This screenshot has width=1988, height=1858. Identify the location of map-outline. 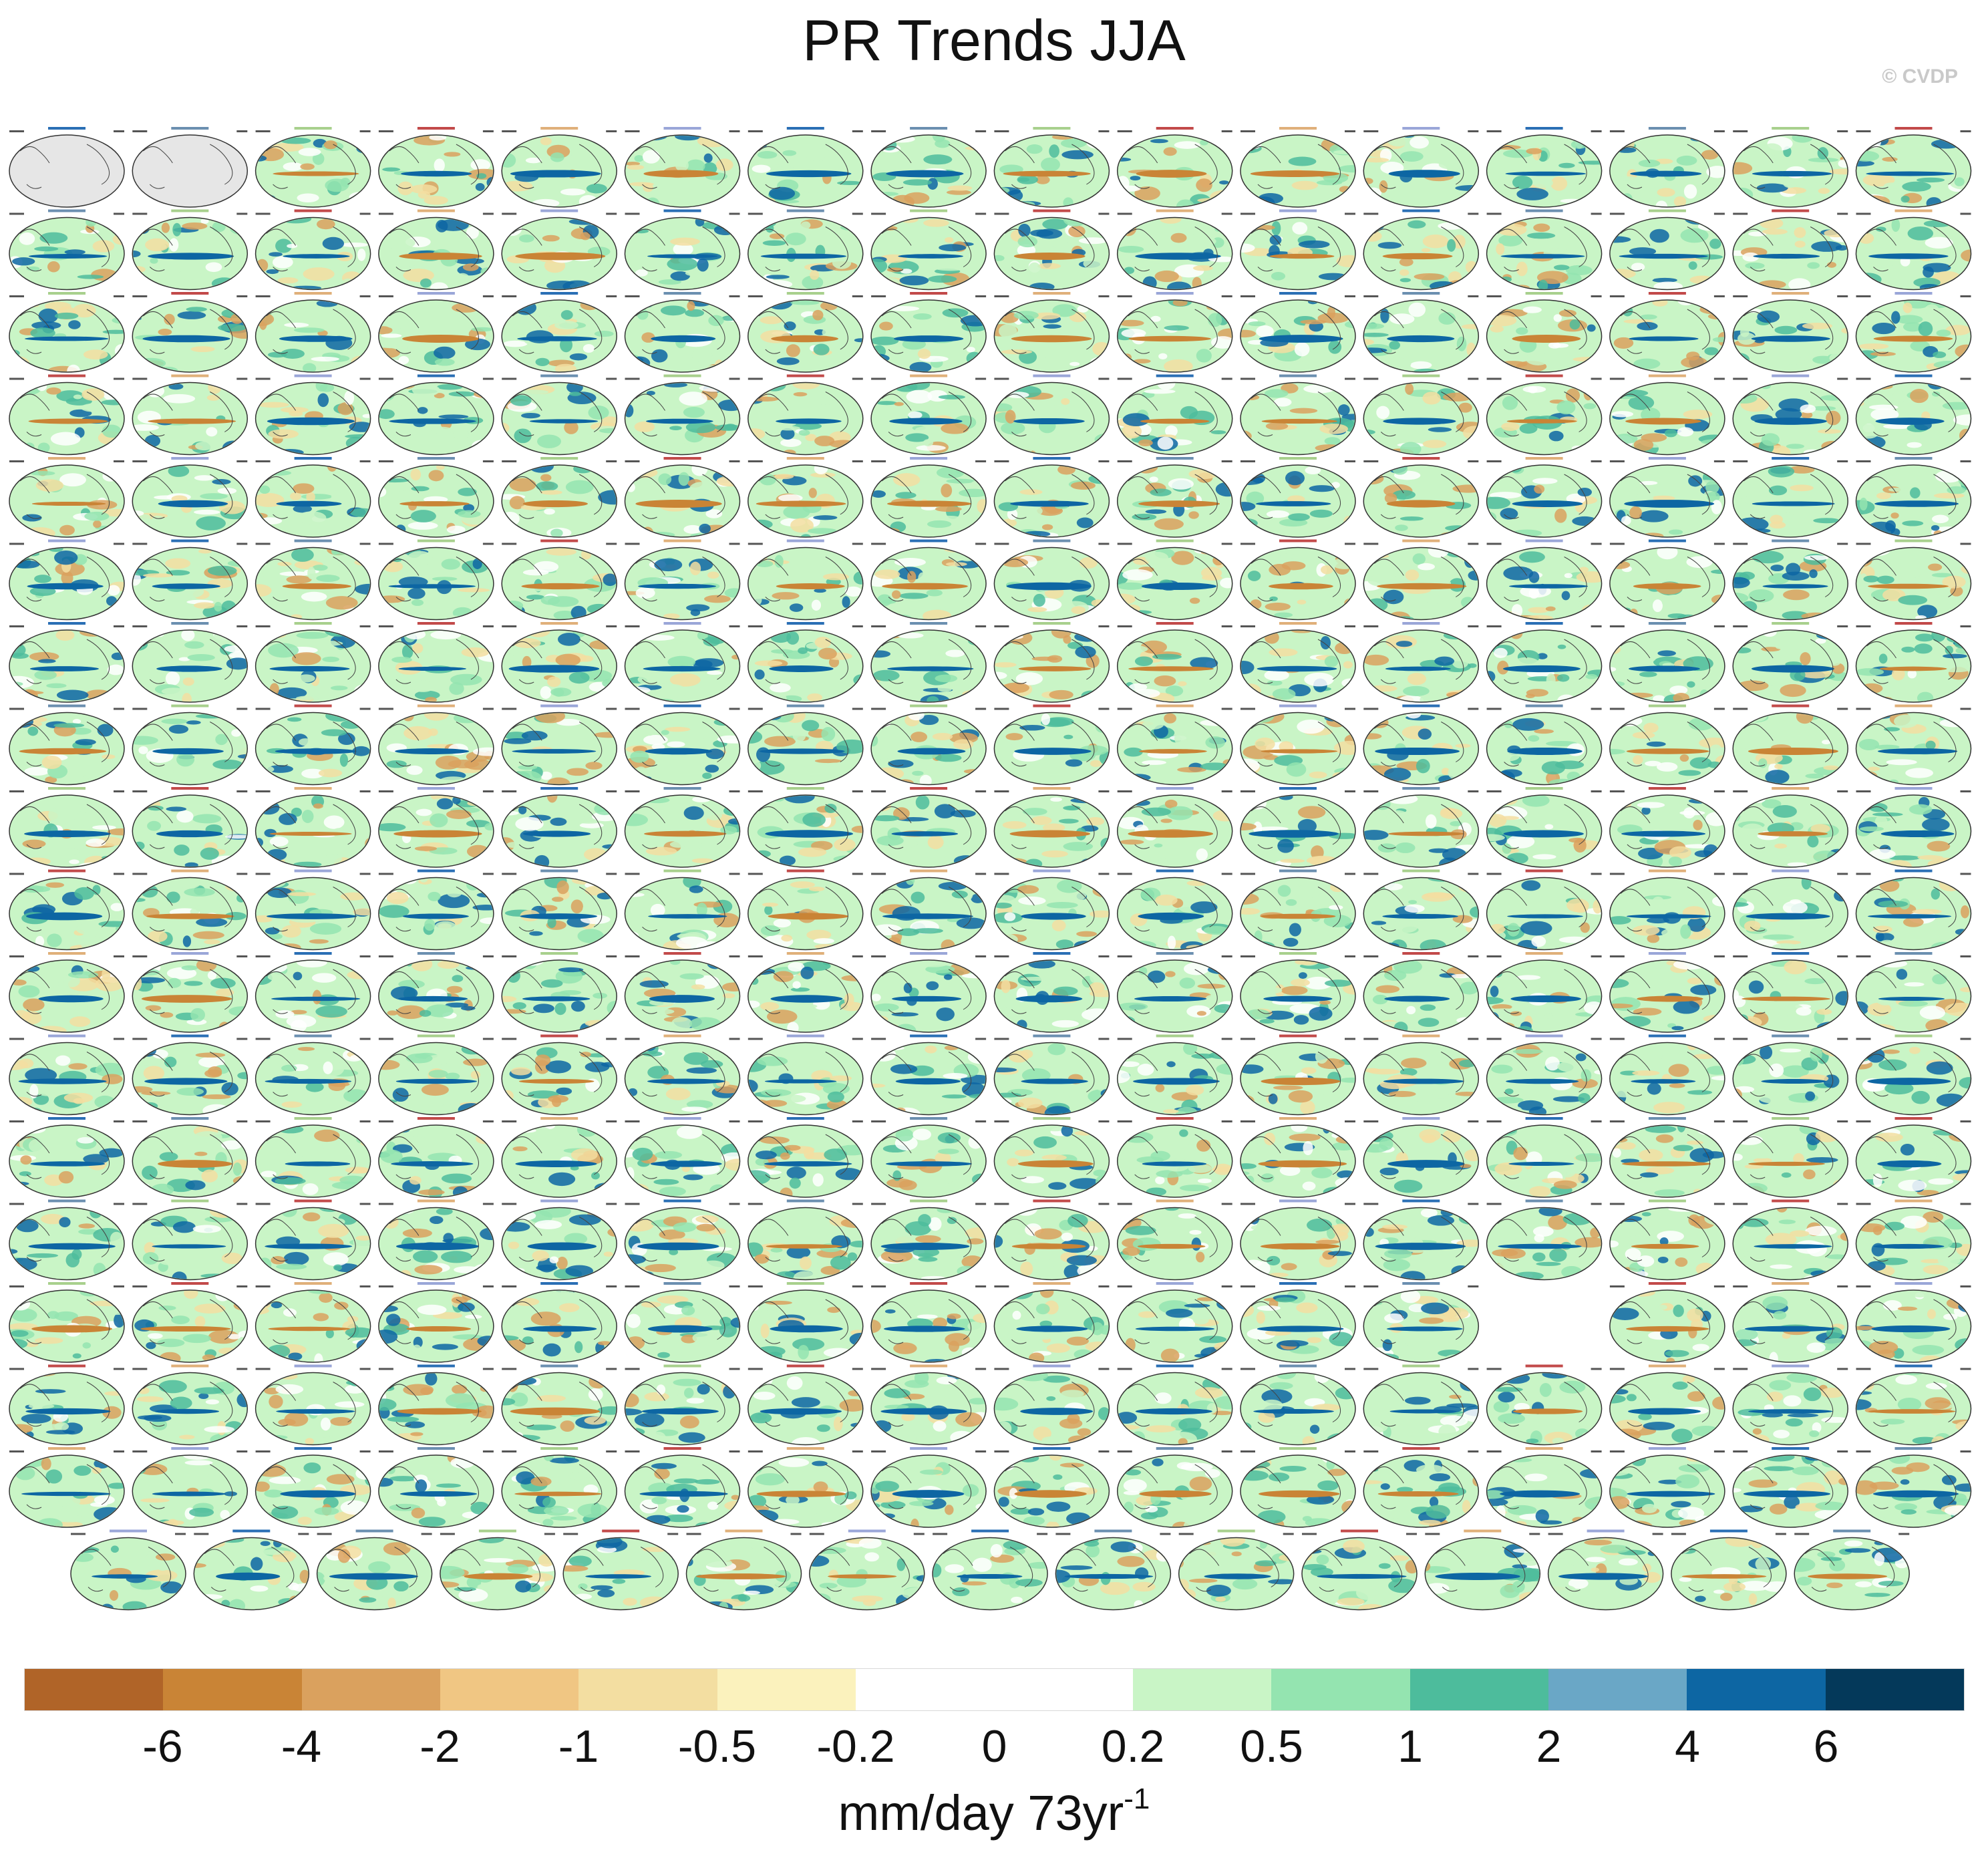
(1913, 171).